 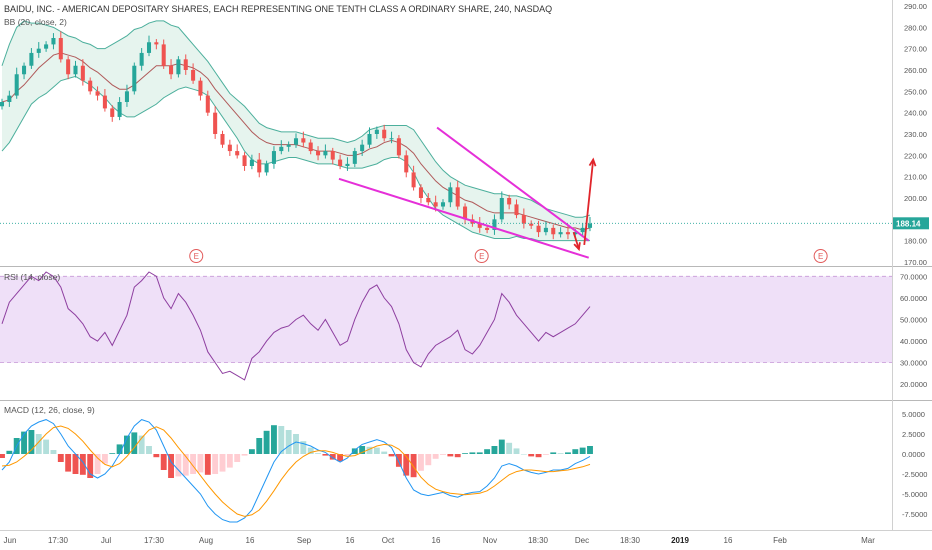 What do you see at coordinates (915, 113) in the screenshot?
I see `price-axis-tick: 240.00` at bounding box center [915, 113].